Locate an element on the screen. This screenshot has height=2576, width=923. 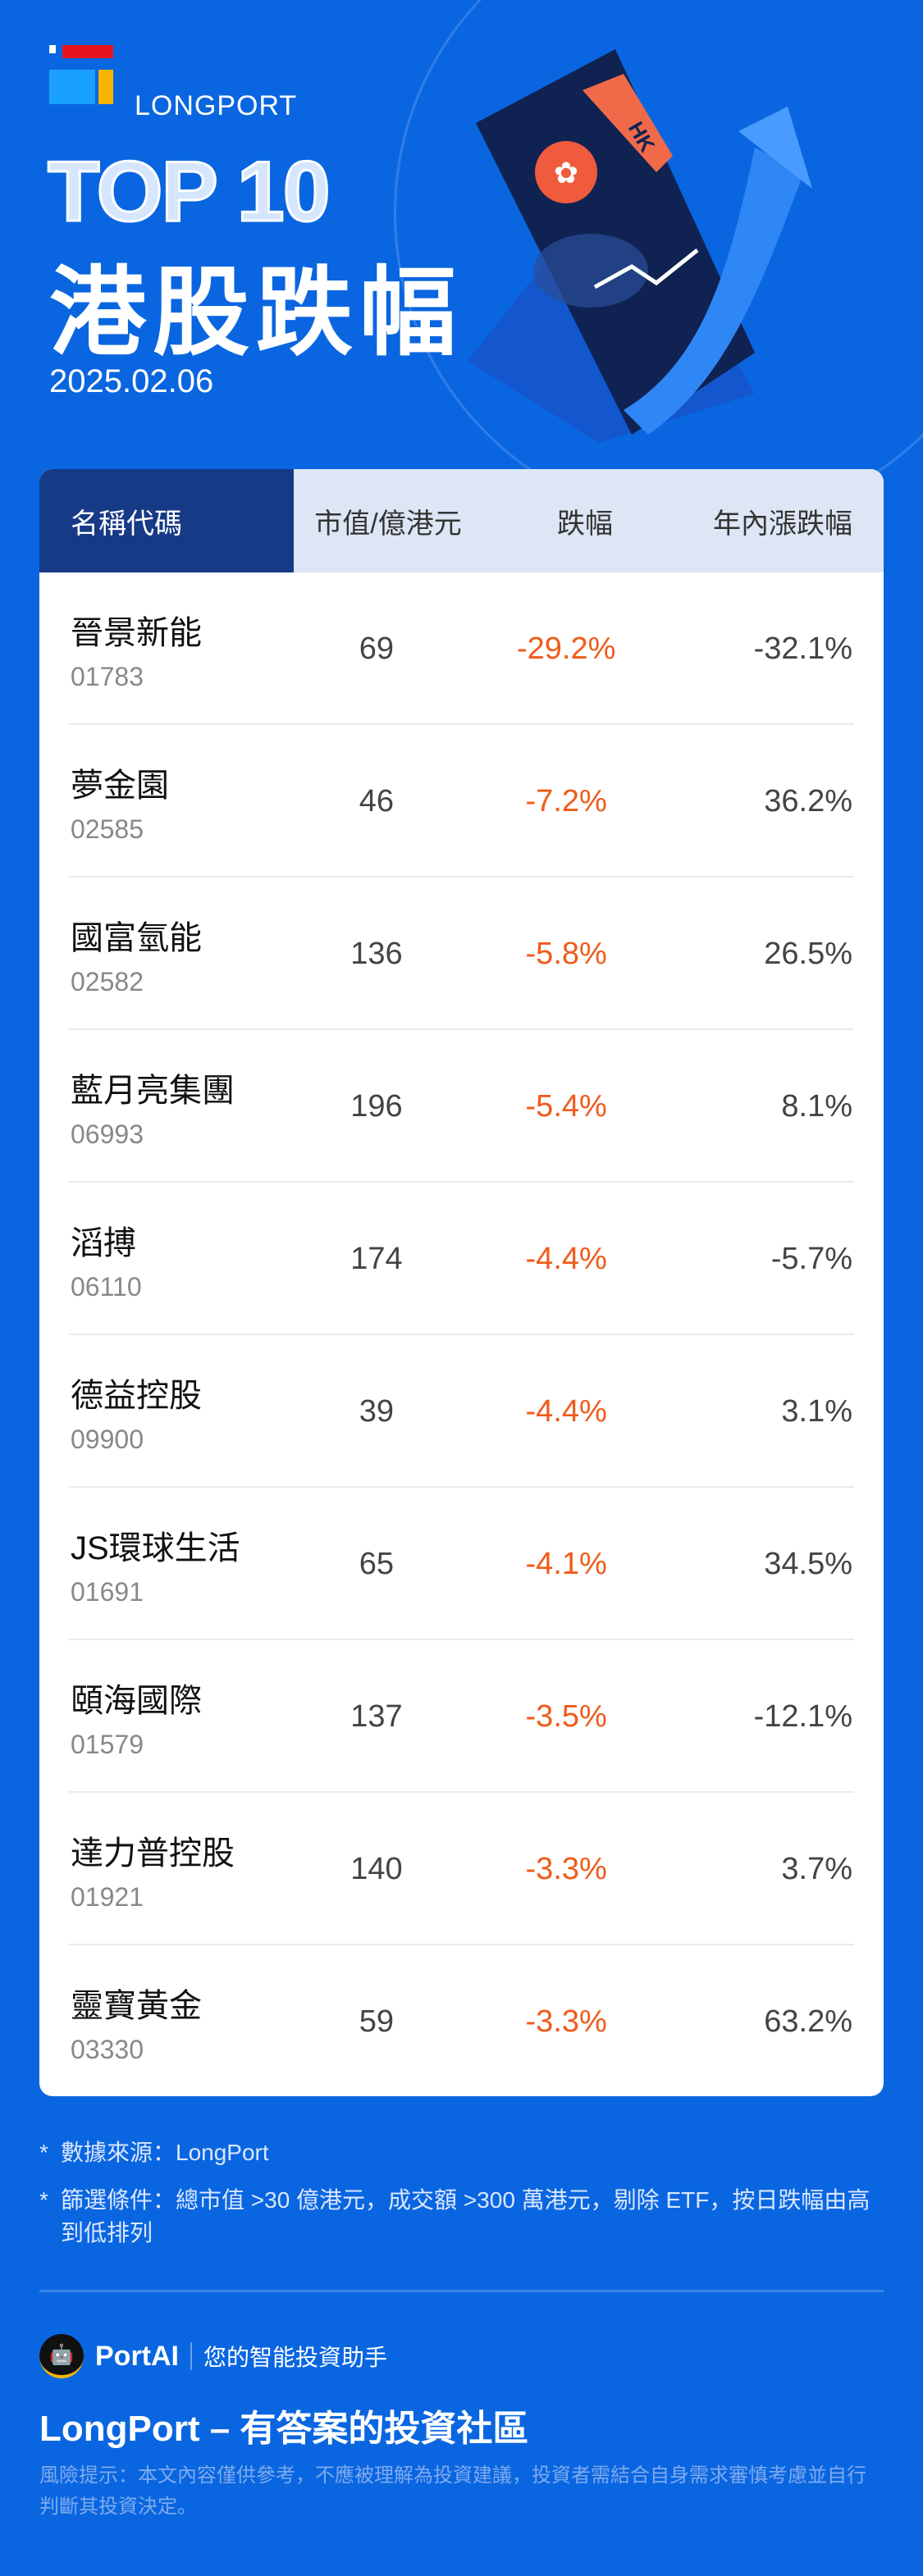
table-row: 夢金園 02585 46 -7.2% 36.2% is located at coordinates (446, 801).